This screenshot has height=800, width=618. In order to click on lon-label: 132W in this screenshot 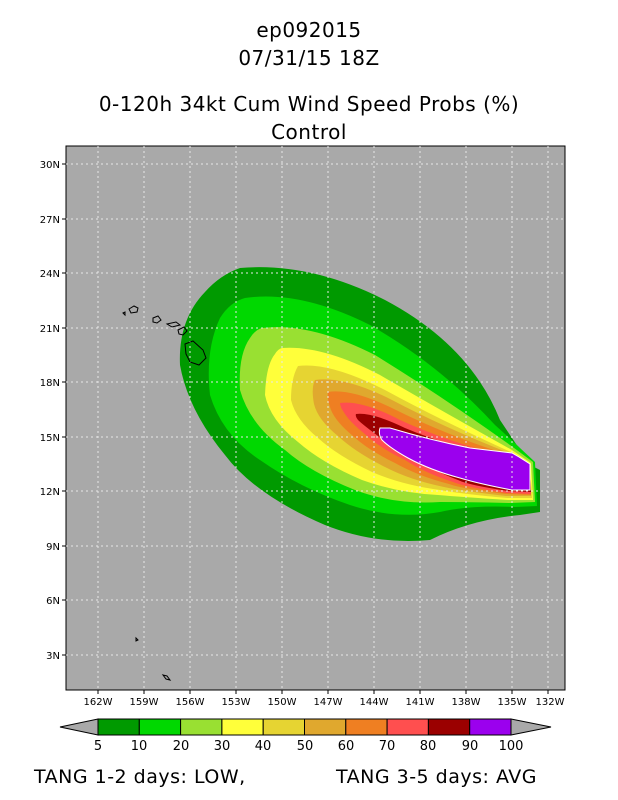, I will do `click(550, 702)`.